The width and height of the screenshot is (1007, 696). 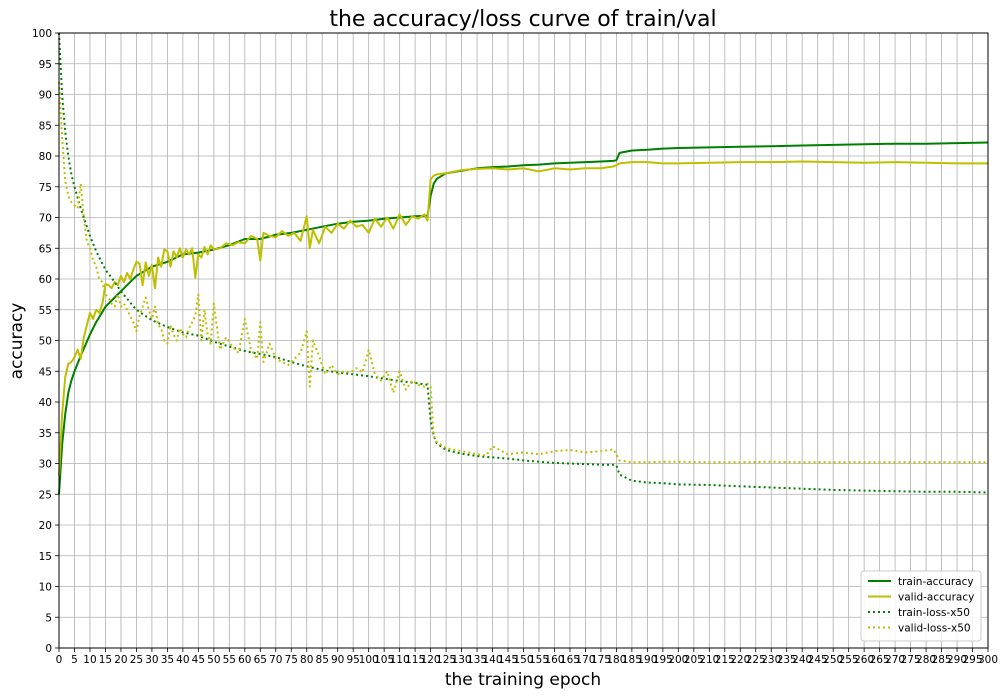 I want to click on y-tick-label: 95, so click(x=45, y=65).